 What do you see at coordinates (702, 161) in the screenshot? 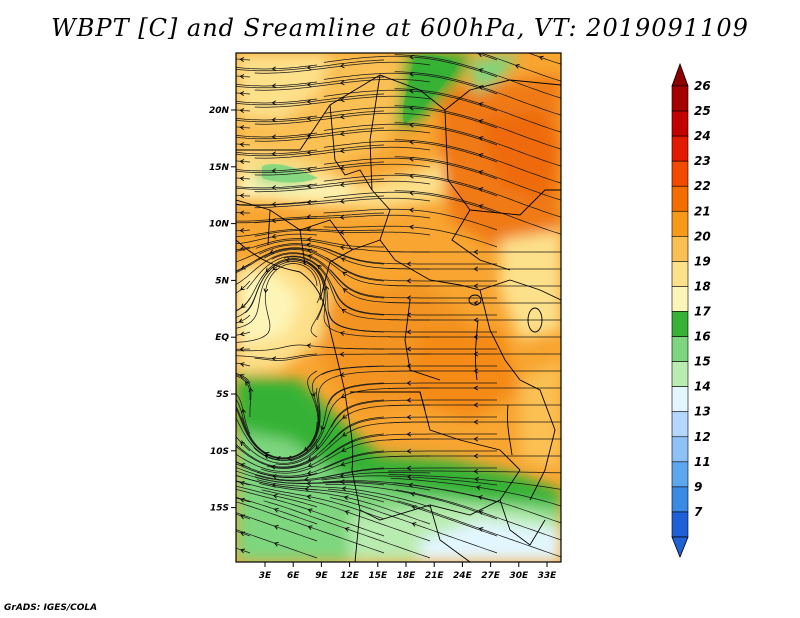
I see `colorbar-label: 23` at bounding box center [702, 161].